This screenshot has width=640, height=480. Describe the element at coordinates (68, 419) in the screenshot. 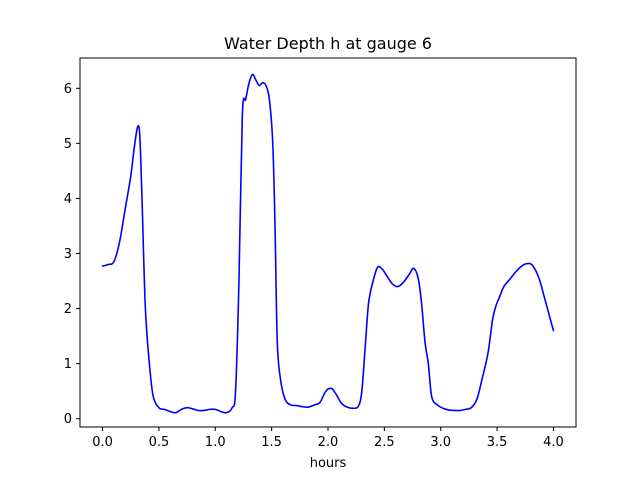

I see `y-tick-label: 0` at that location.